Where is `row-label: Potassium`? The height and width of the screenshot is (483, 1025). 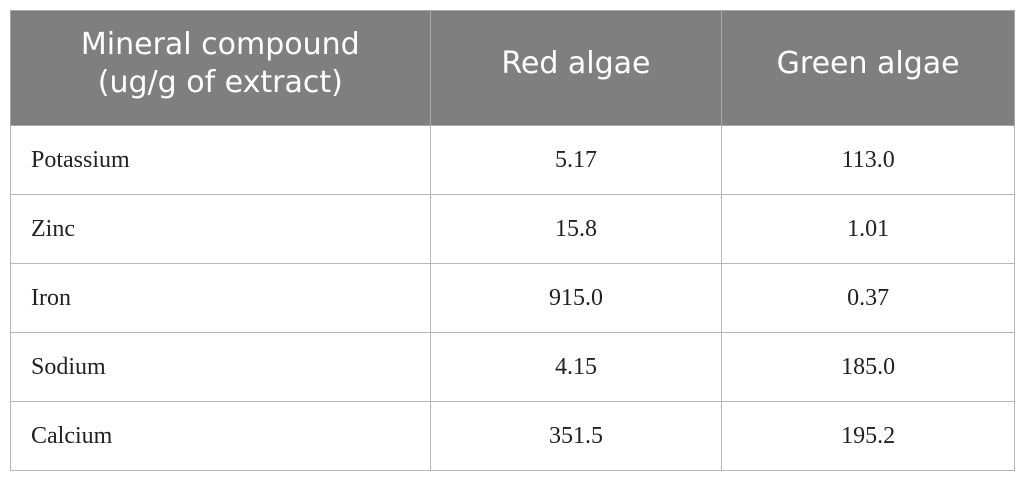
row-label: Potassium is located at coordinates (220, 160).